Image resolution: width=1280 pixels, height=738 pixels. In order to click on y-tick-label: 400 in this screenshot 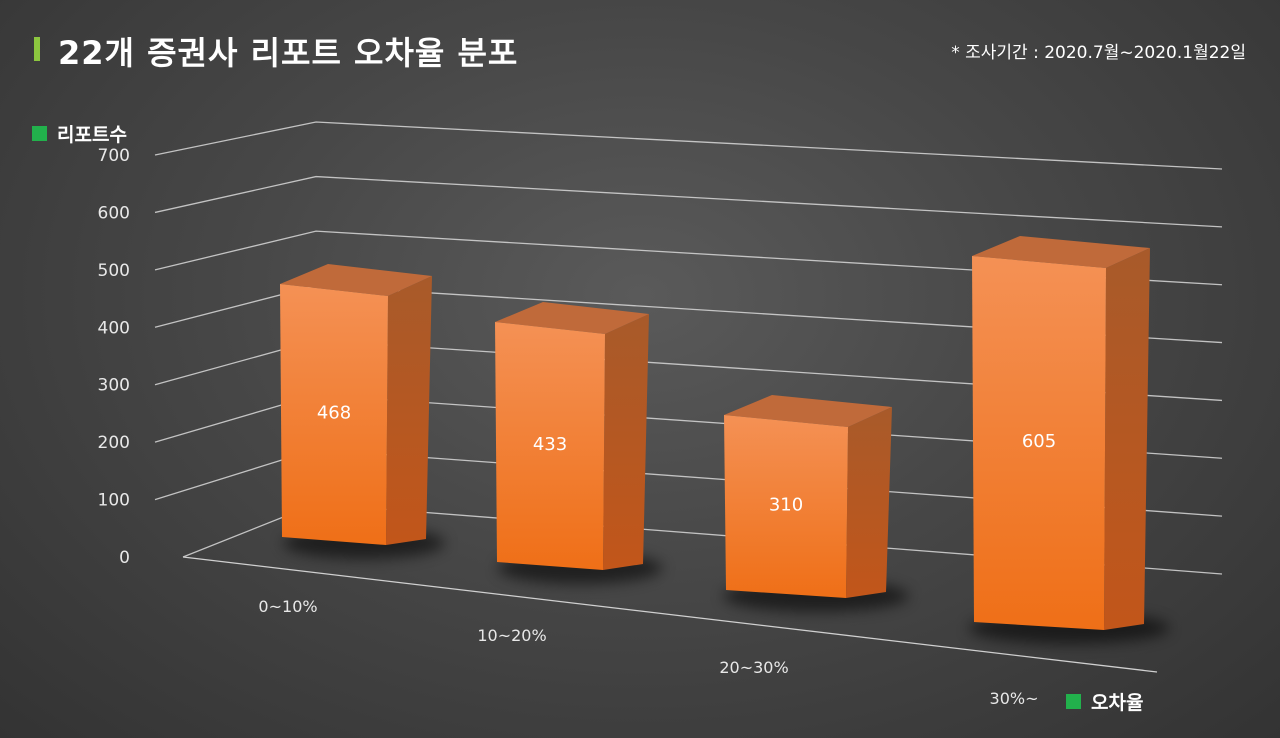, I will do `click(114, 328)`.